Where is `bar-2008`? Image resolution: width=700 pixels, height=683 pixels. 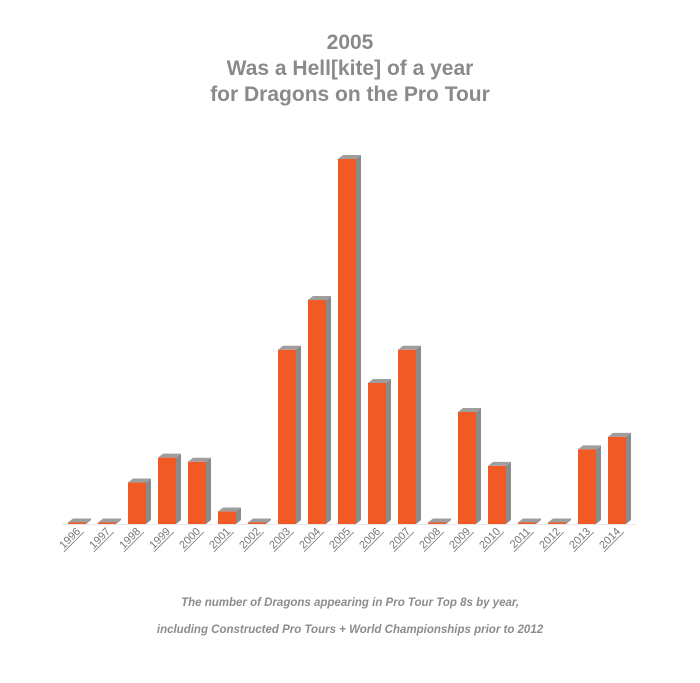
bar-2008 is located at coordinates (439, 521).